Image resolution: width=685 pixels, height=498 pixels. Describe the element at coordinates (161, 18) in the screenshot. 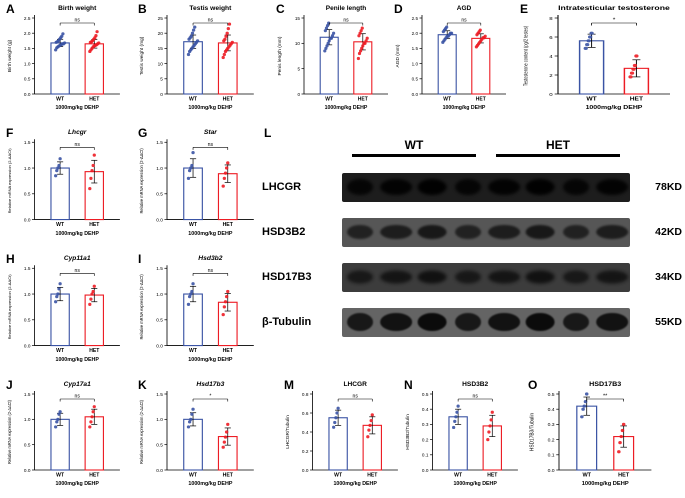

I see `svg-text: 25` at that location.